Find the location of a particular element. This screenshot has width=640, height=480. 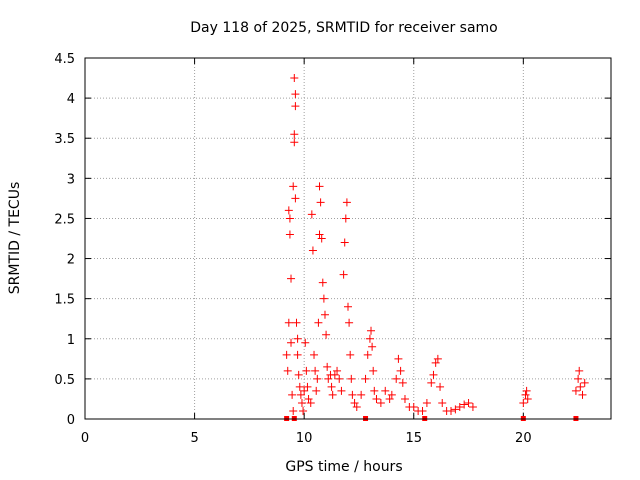

y-tick-label: 2.5 is located at coordinates (64, 219).